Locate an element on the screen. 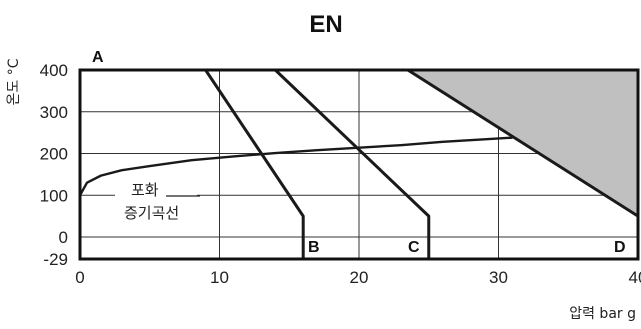 This screenshot has width=641, height=329. corner-label-d: D is located at coordinates (620, 247).